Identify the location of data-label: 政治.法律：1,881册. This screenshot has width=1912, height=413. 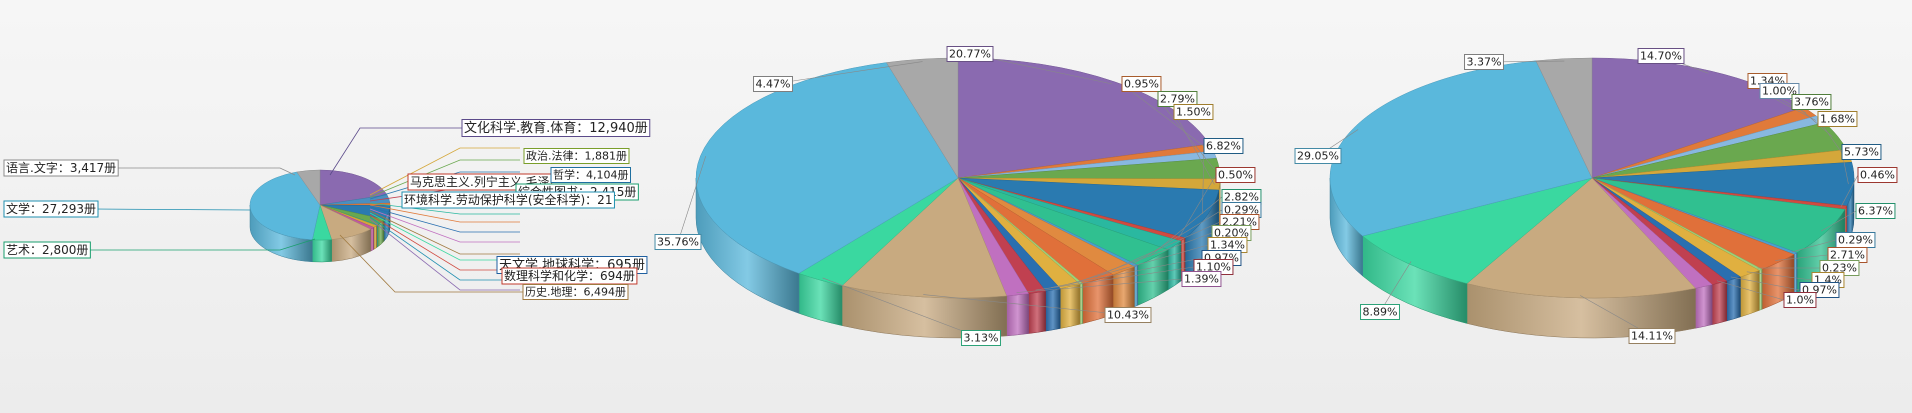
(576, 156).